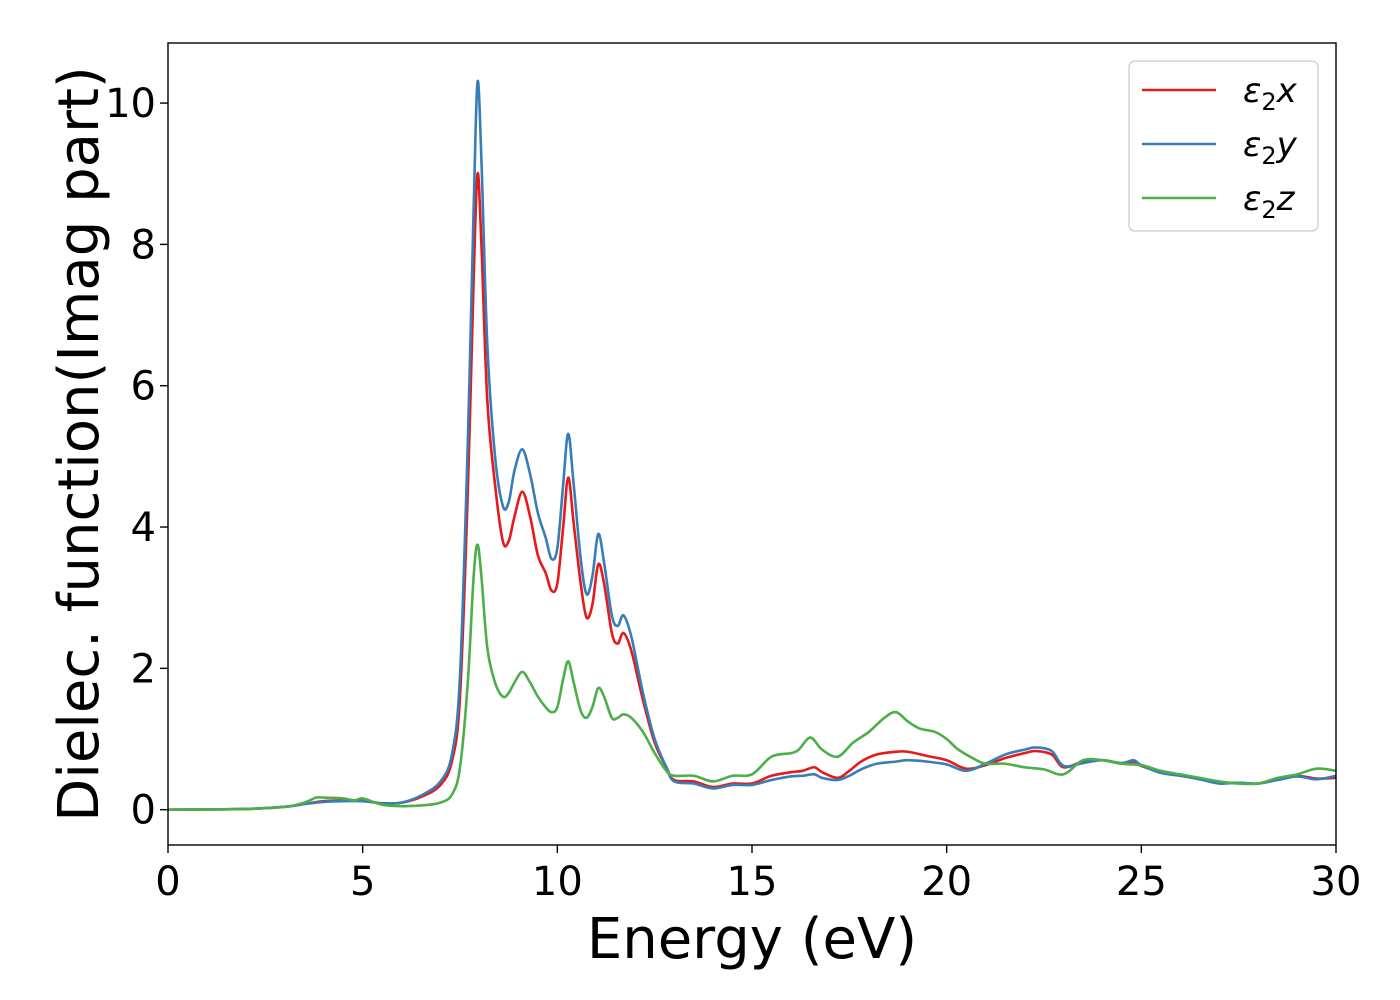  What do you see at coordinates (167, 882) in the screenshot?
I see `x-tick-label: 0` at bounding box center [167, 882].